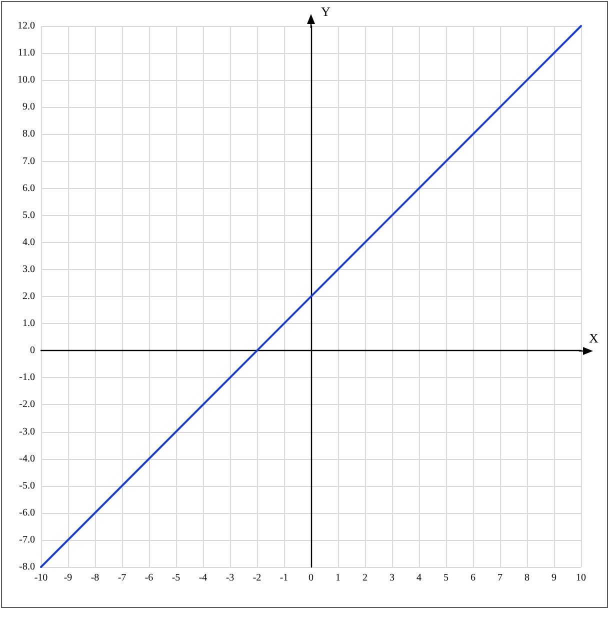 The height and width of the screenshot is (633, 613). What do you see at coordinates (230, 578) in the screenshot?
I see `x-tick-label: -3` at bounding box center [230, 578].